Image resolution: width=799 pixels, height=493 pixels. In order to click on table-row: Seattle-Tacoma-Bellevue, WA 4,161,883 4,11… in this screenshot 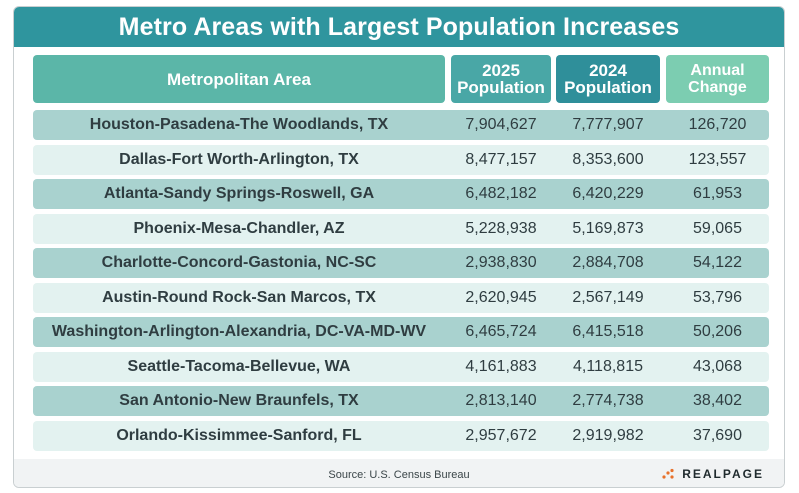, I will do `click(401, 366)`.